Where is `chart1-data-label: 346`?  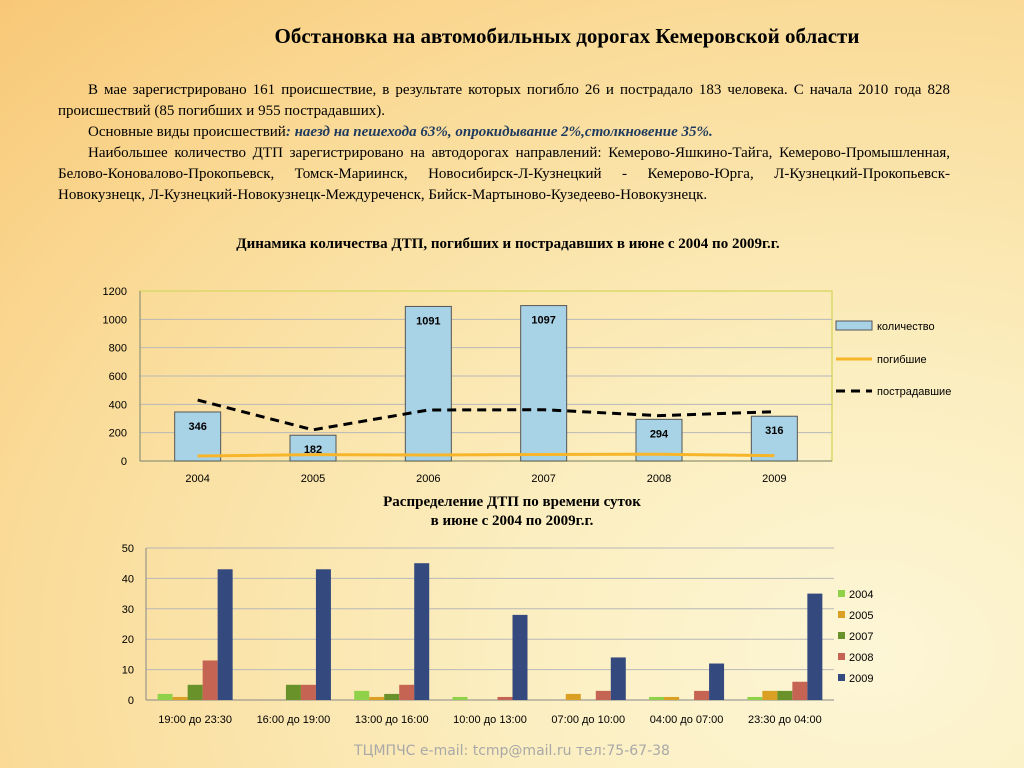
chart1-data-label: 346 is located at coordinates (197, 427).